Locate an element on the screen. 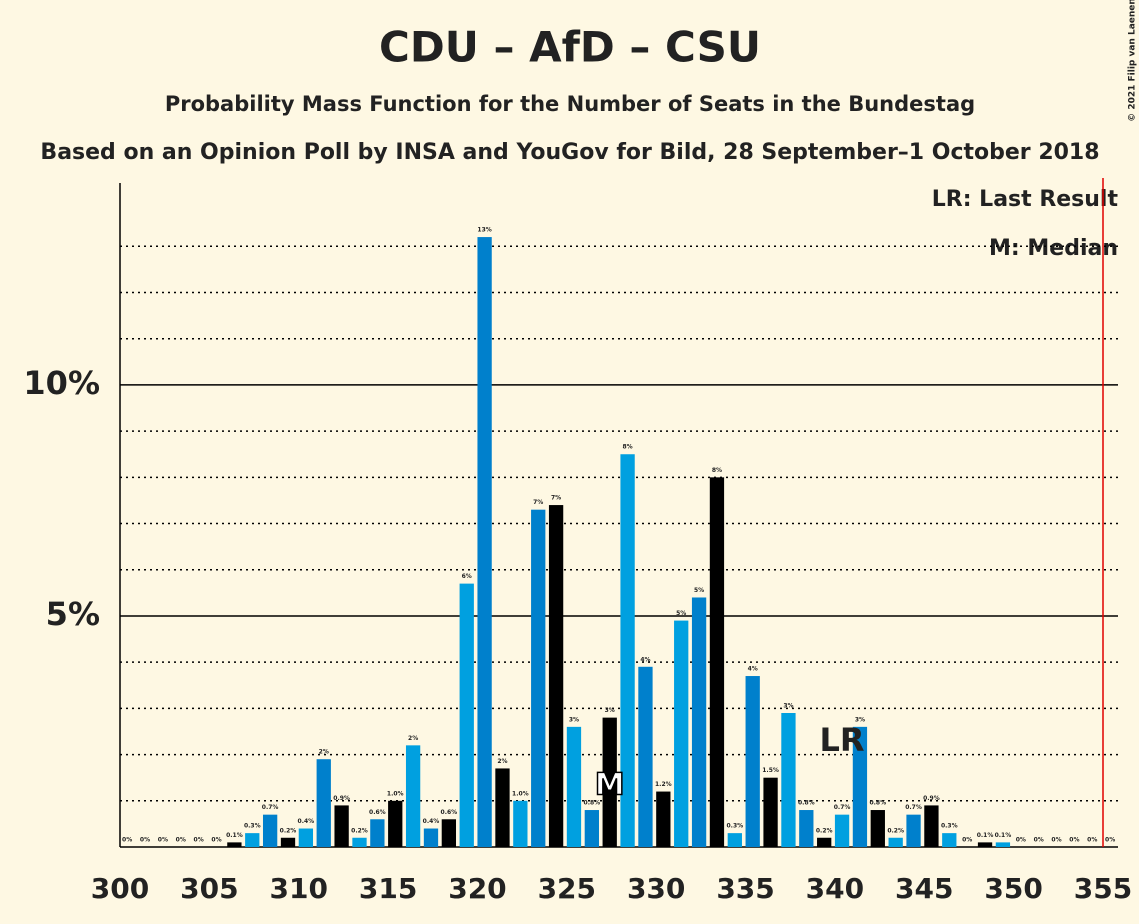 The width and height of the screenshot is (1139, 924). value-label: 1.0% is located at coordinates (520, 793).